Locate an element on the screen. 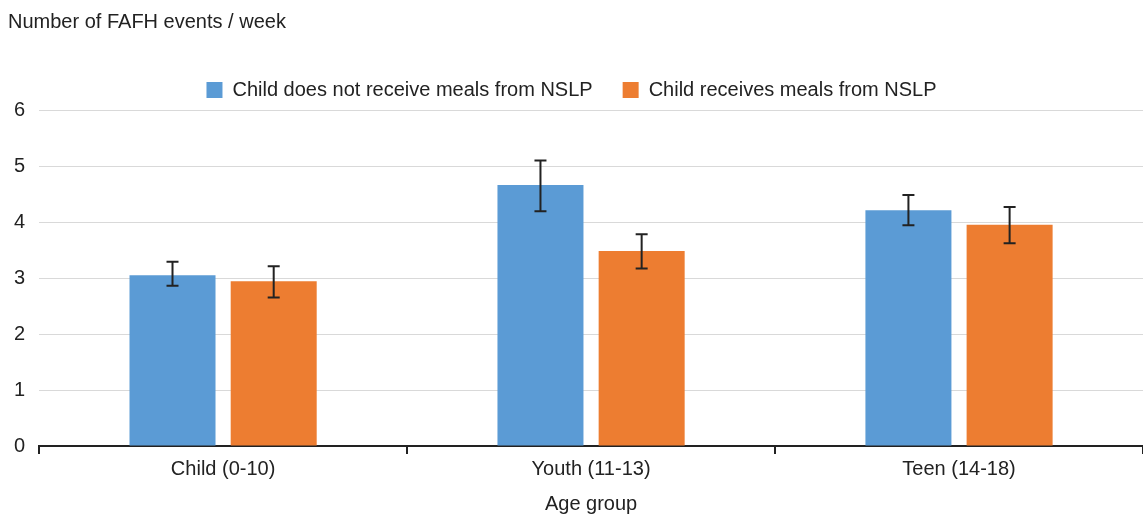 This screenshot has width=1143, height=520. x-axis-title: Age group is located at coordinates (591, 502).